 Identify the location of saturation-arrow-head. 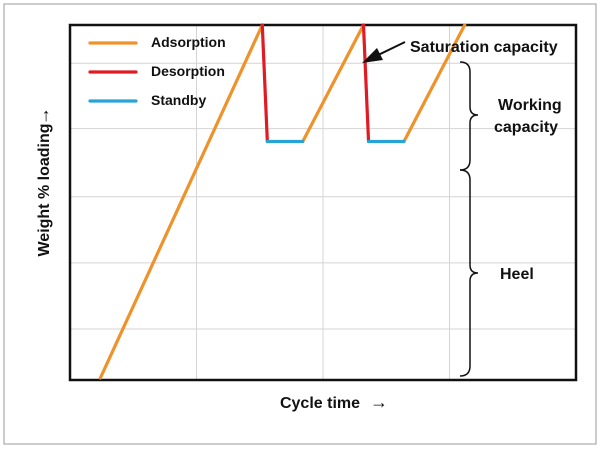
(372, 55).